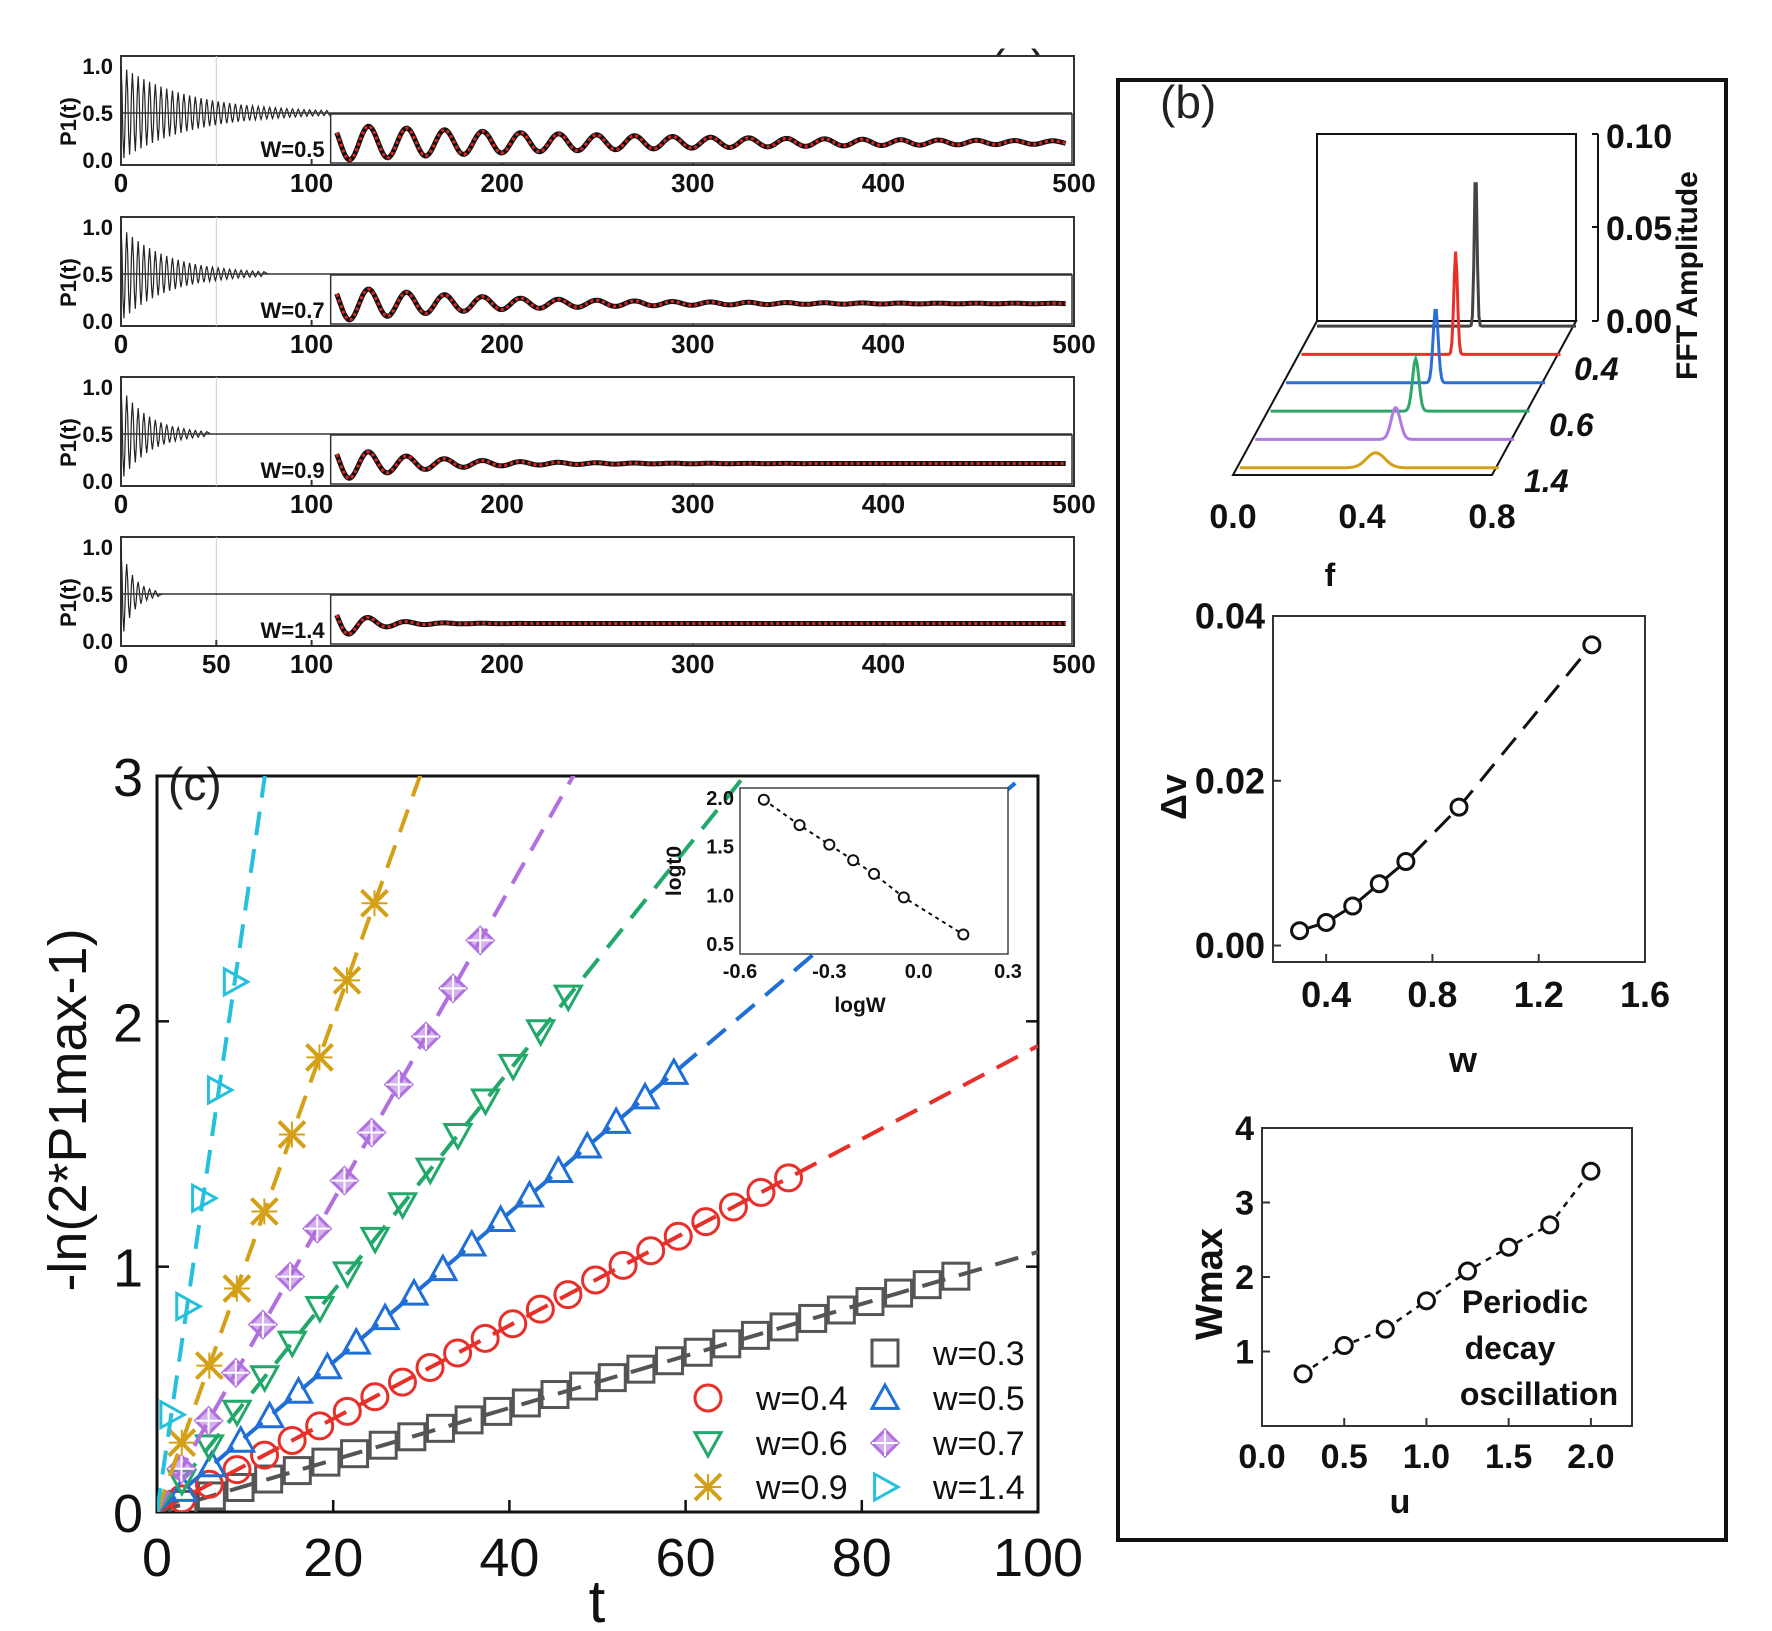 Image resolution: width=1772 pixels, height=1631 pixels. What do you see at coordinates (68, 602) in the screenshot?
I see `p1-ylabel: P1(t)` at bounding box center [68, 602].